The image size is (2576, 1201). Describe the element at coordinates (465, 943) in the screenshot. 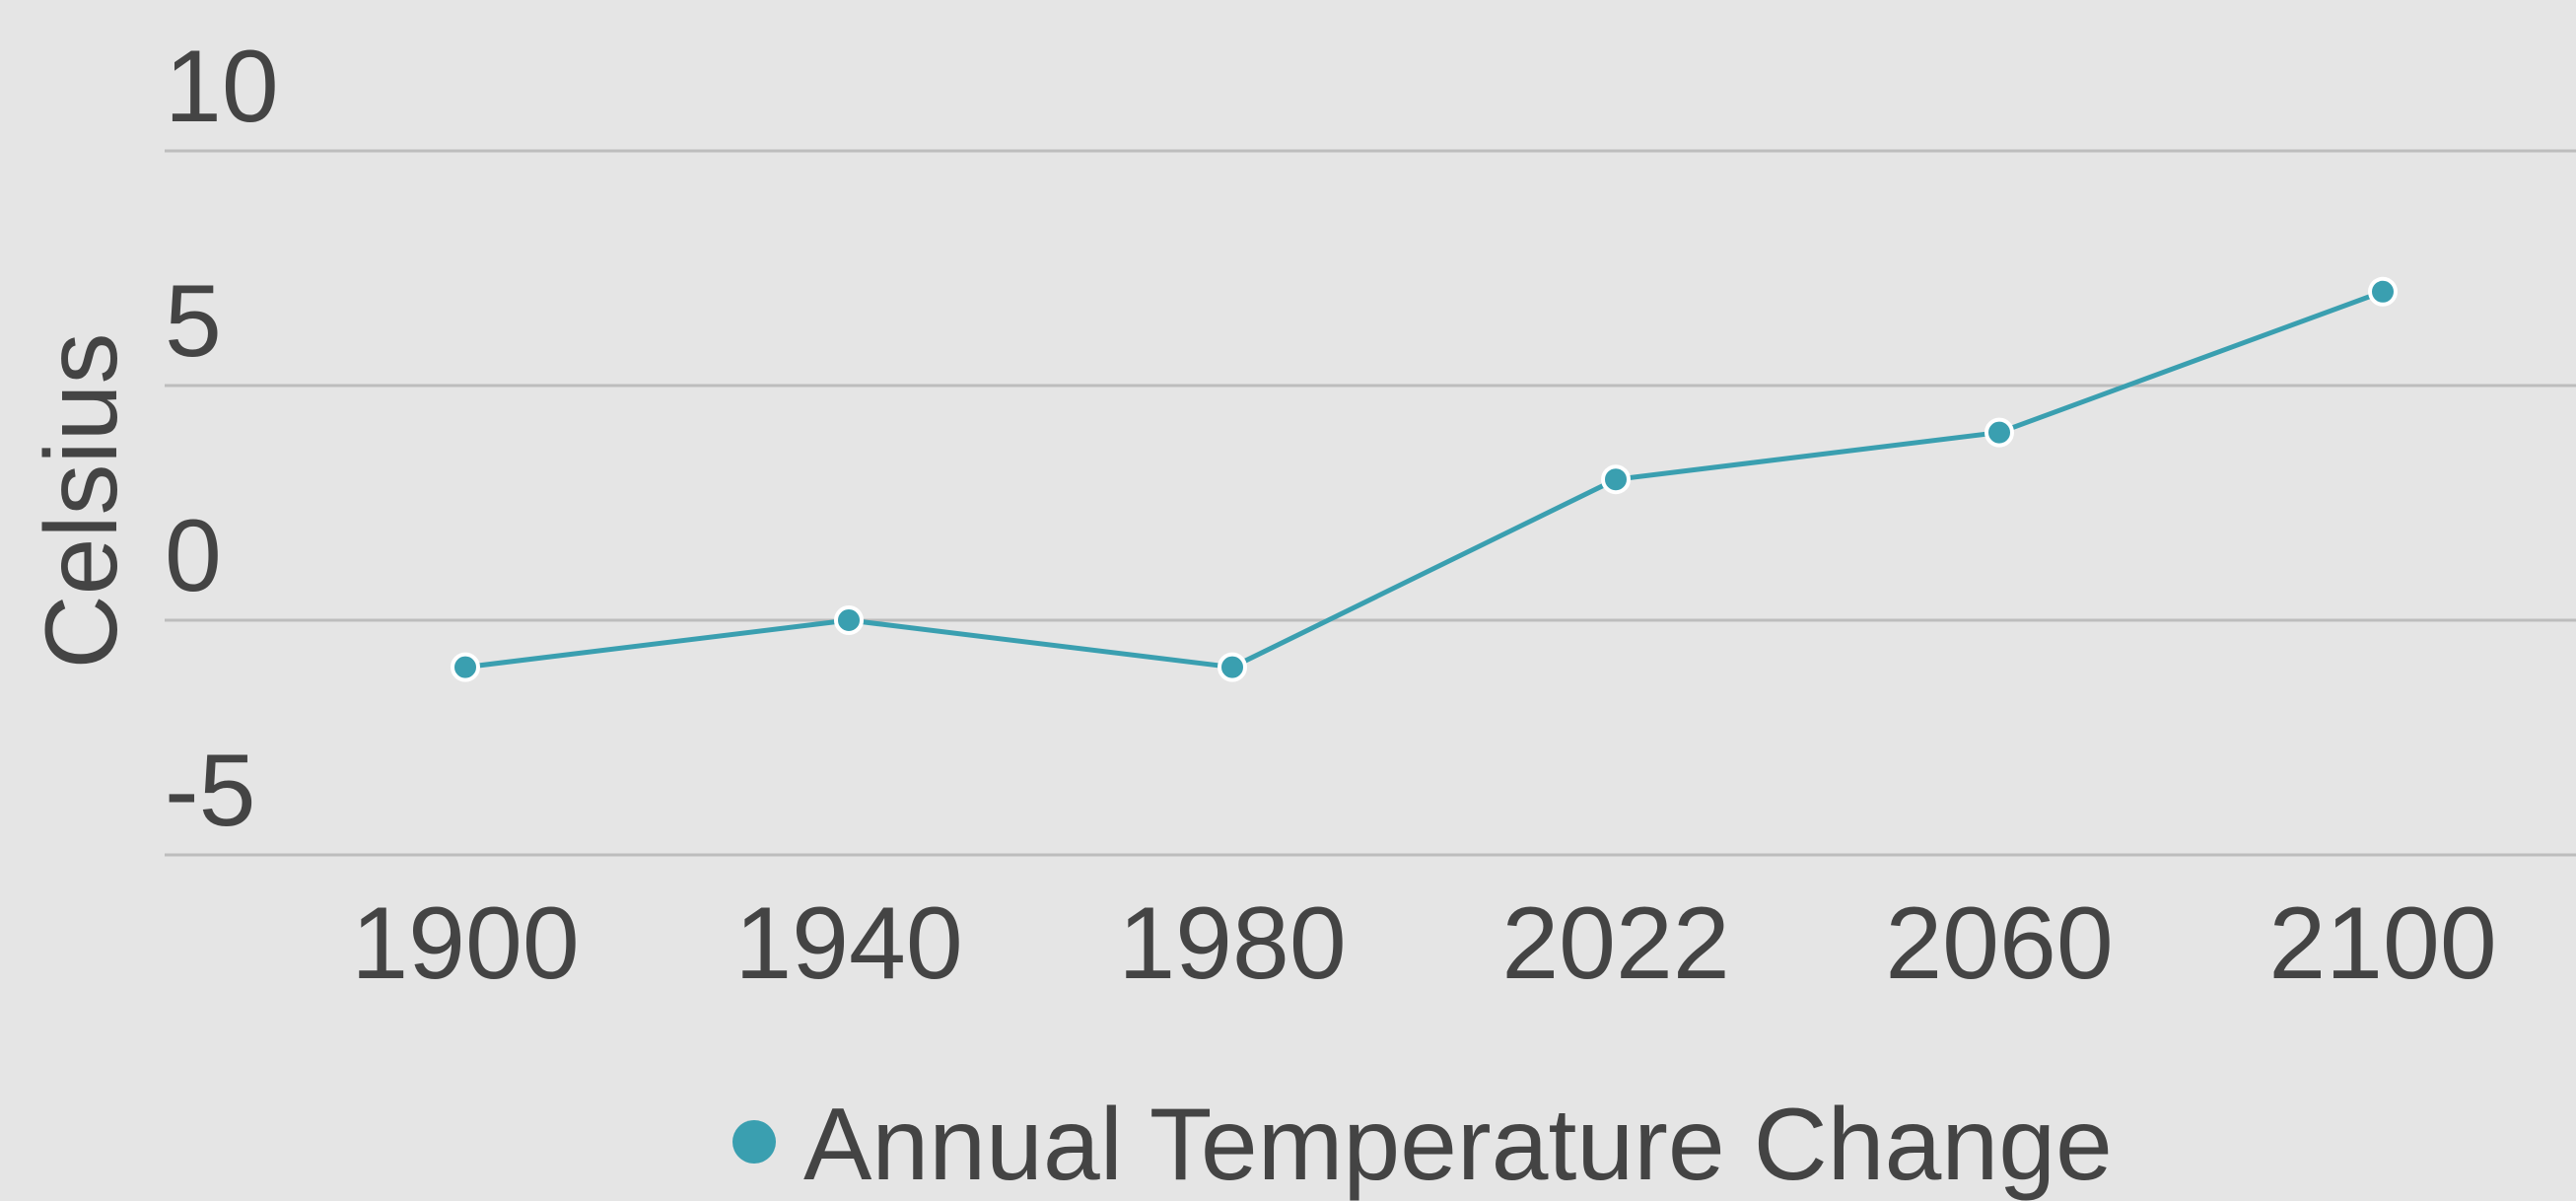

I see `x-tick-label: 1900` at that location.